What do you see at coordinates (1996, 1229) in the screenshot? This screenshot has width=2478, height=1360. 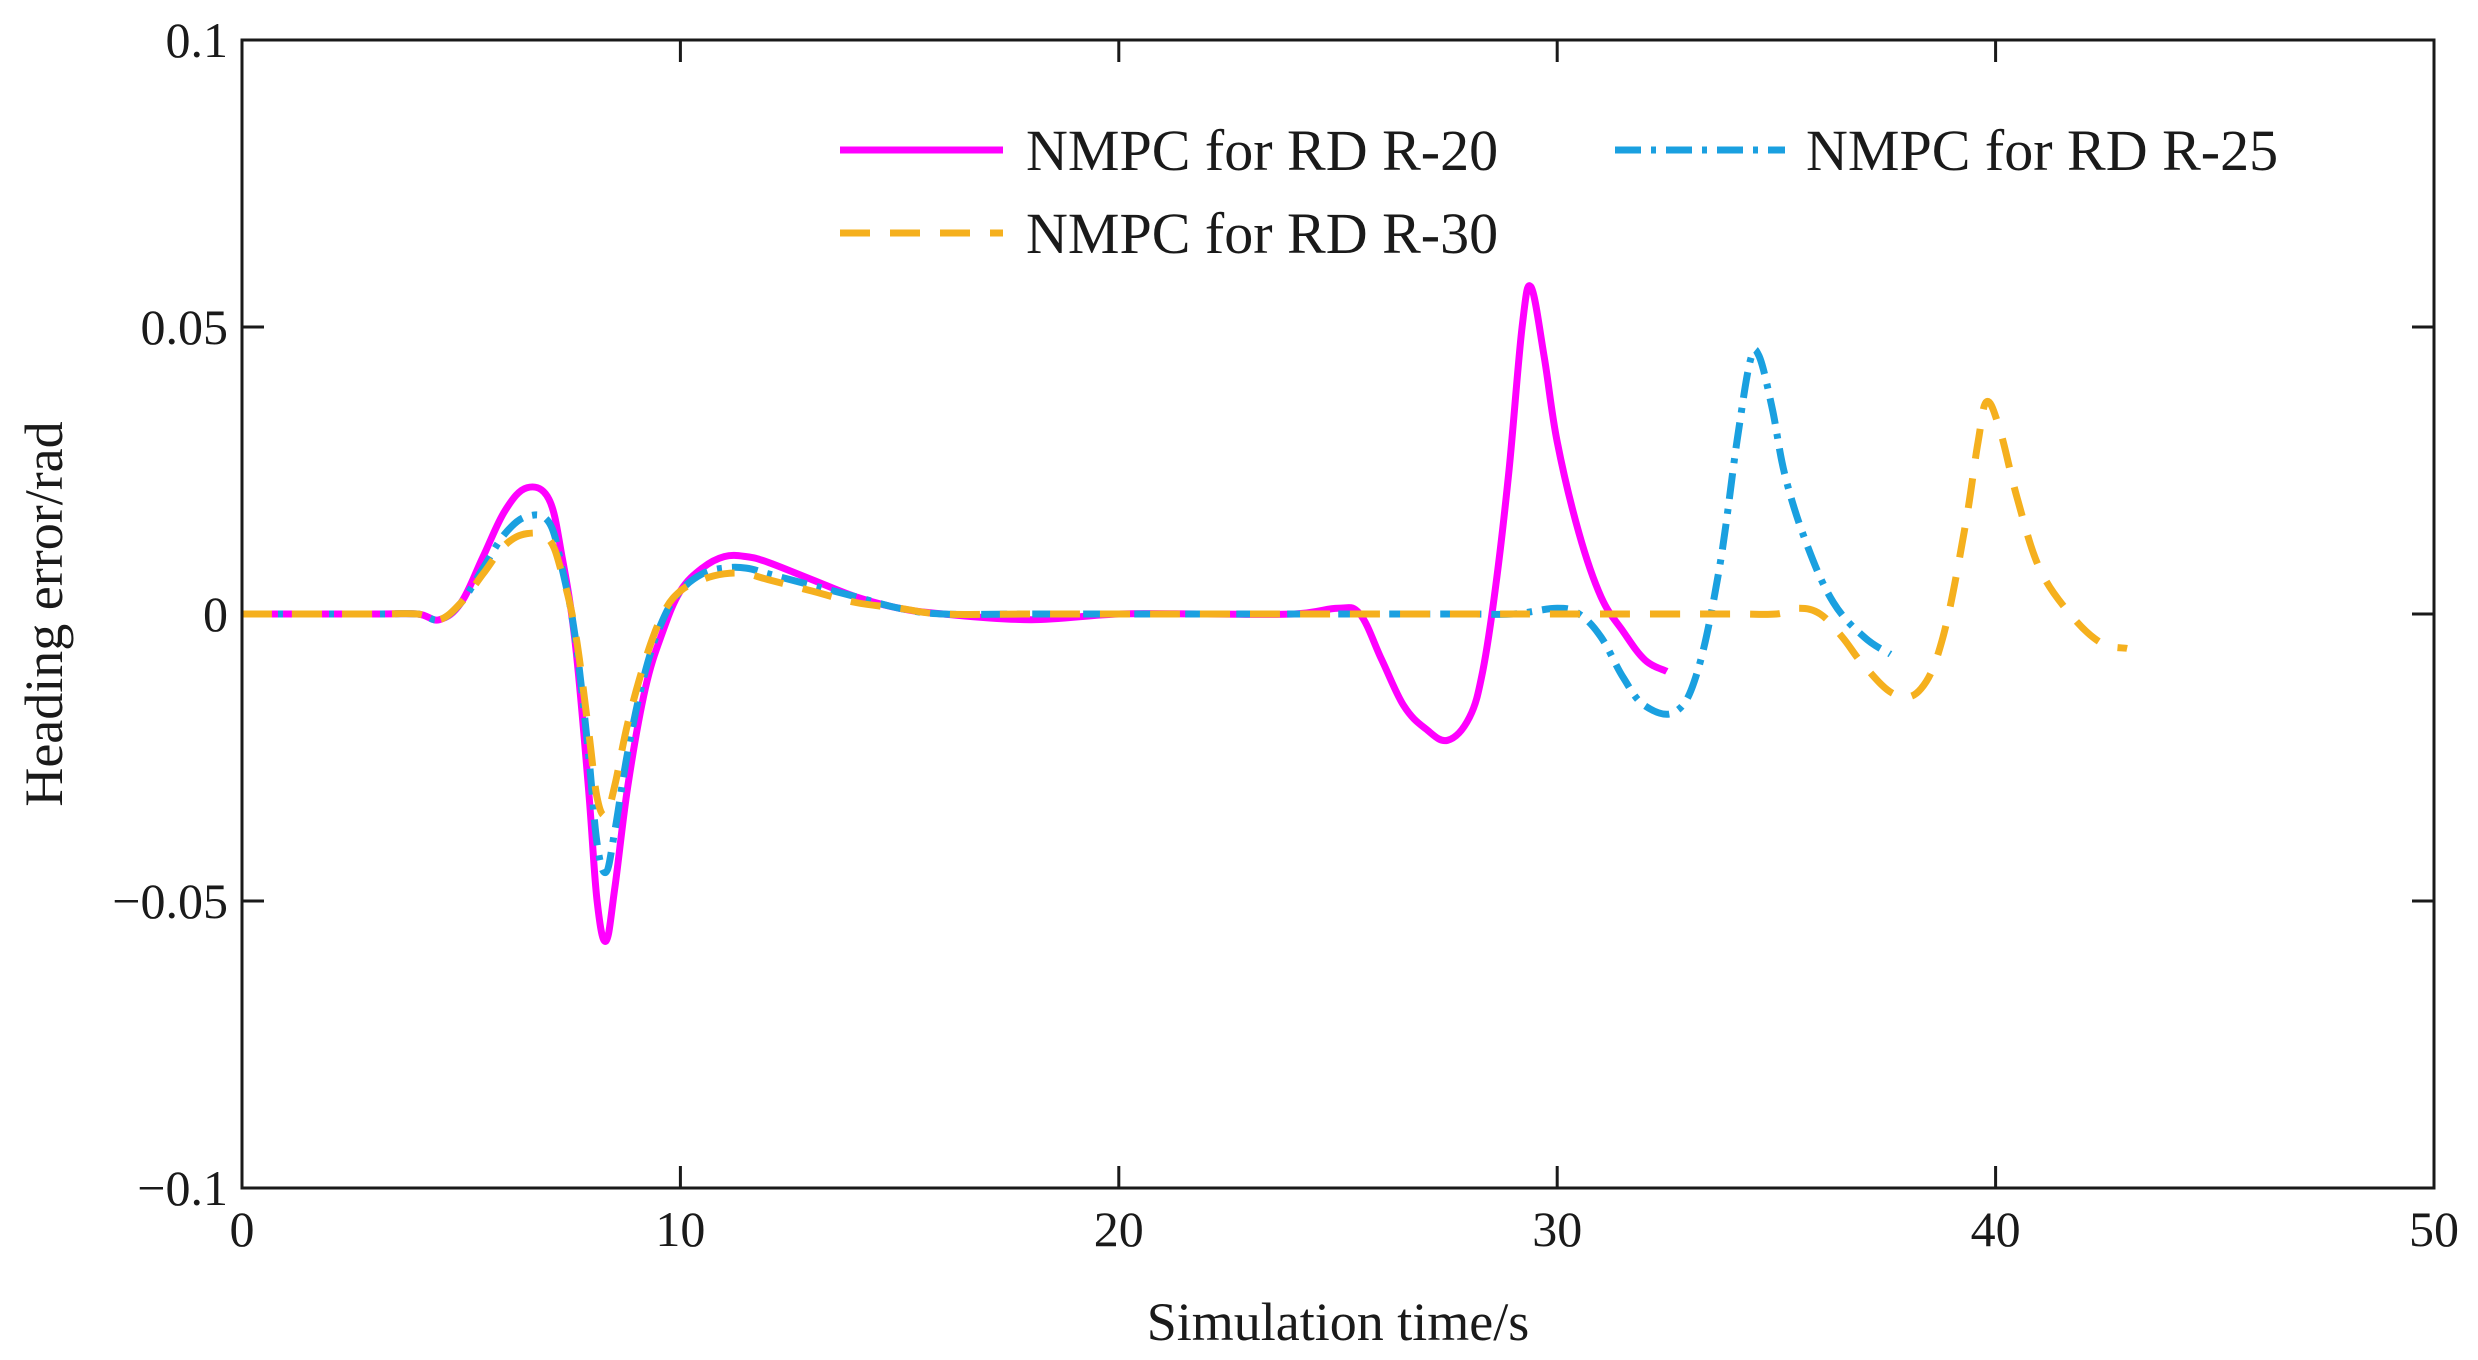 I see `x-tick-label: 40` at bounding box center [1996, 1229].